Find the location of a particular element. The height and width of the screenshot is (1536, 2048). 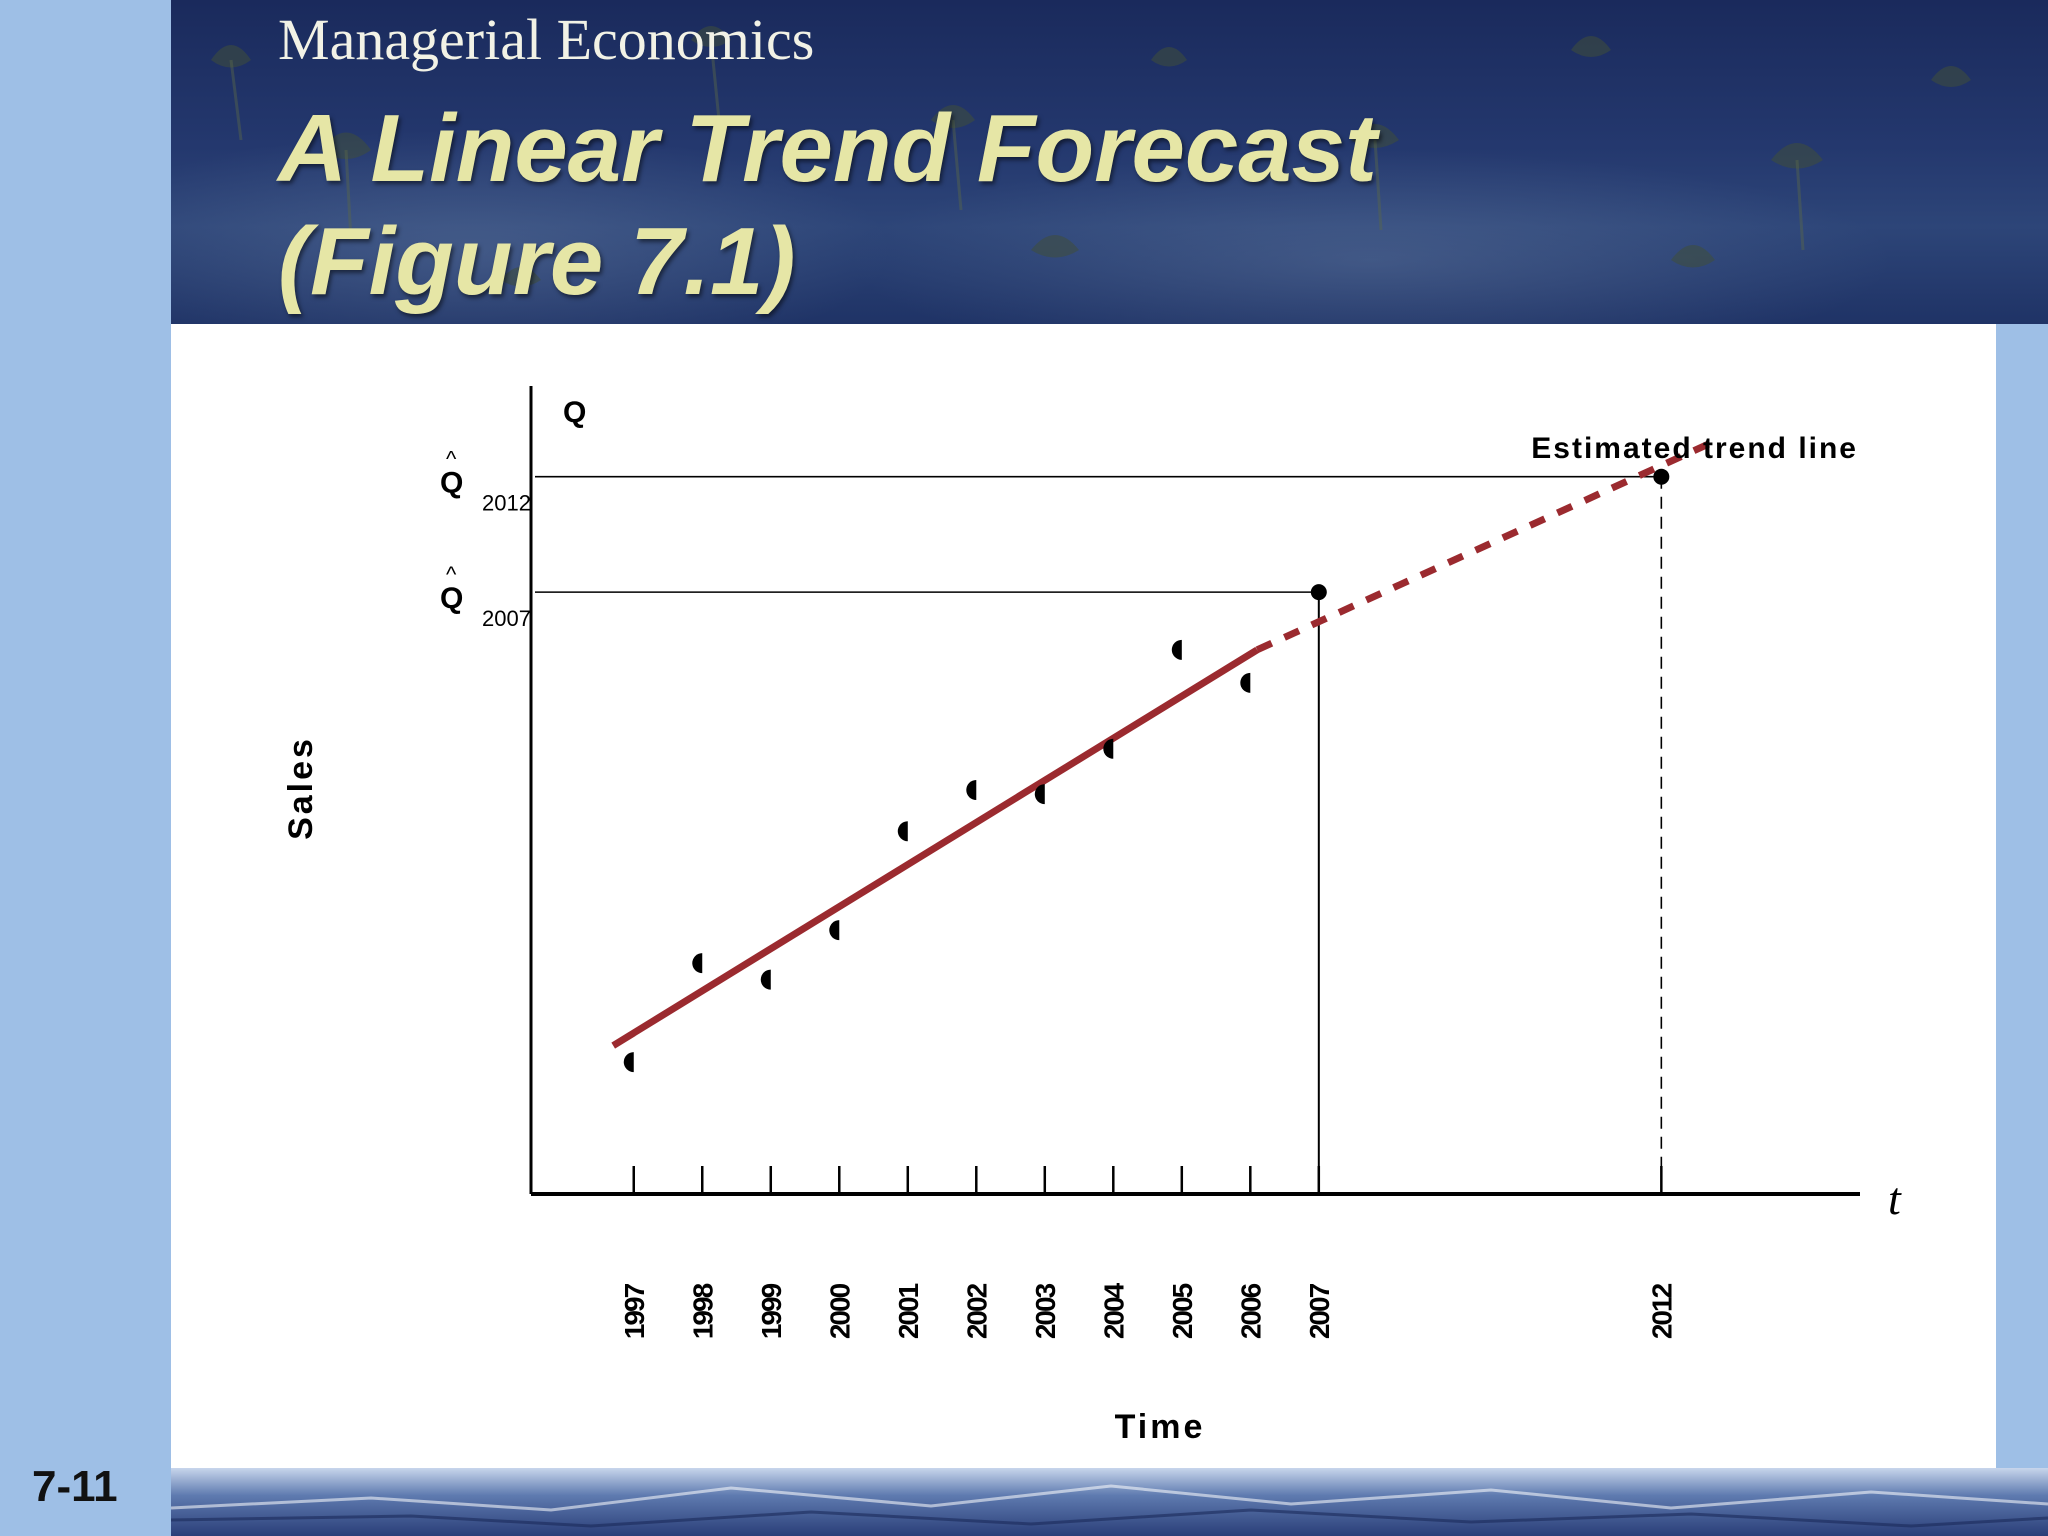

x-tick-label: 2012 is located at coordinates (1661, 1311).